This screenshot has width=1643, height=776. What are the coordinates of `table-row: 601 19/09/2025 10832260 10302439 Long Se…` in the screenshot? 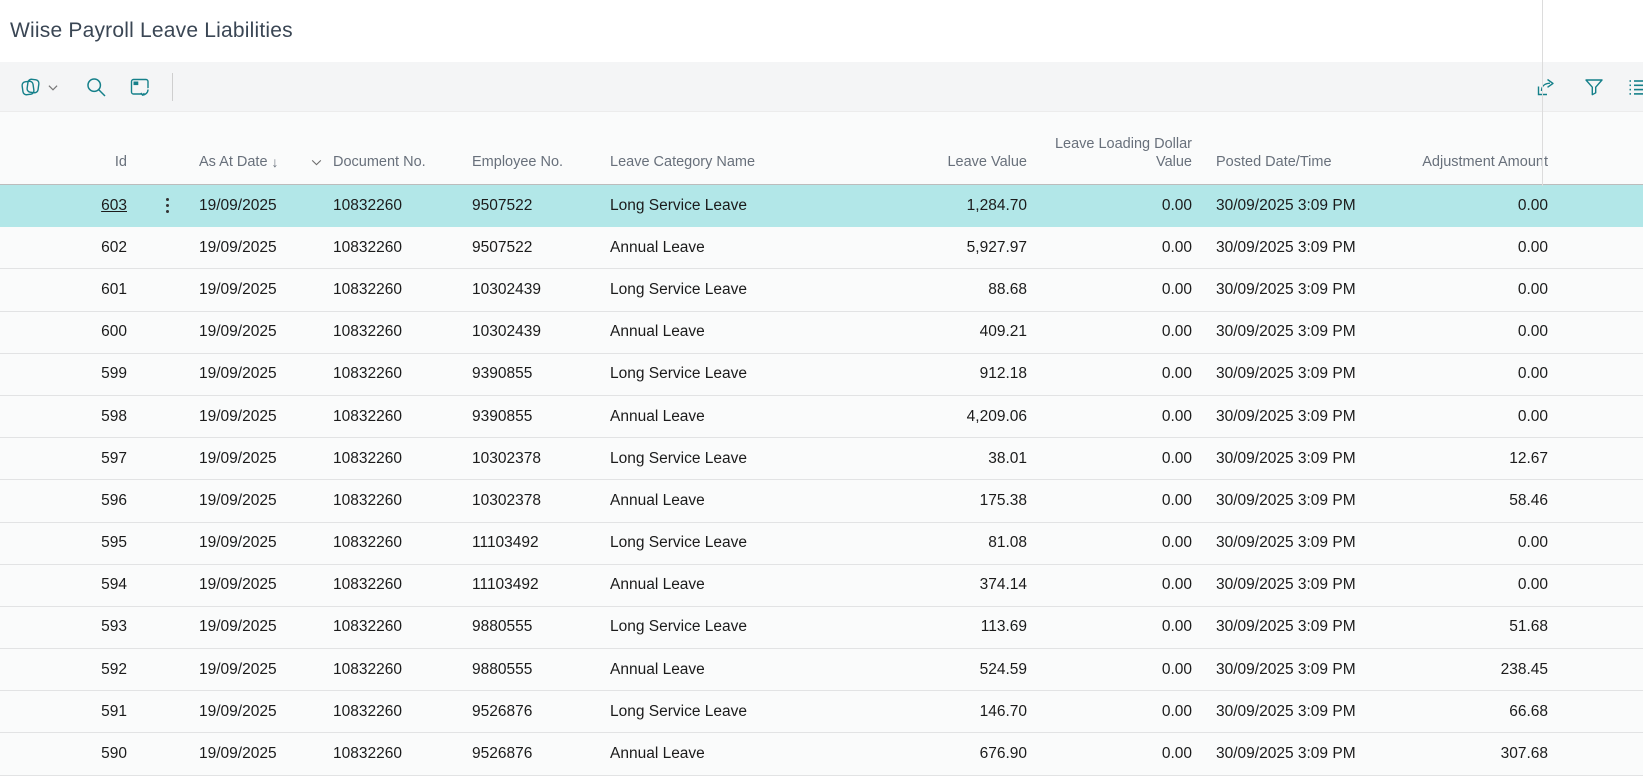 It's located at (821, 290).